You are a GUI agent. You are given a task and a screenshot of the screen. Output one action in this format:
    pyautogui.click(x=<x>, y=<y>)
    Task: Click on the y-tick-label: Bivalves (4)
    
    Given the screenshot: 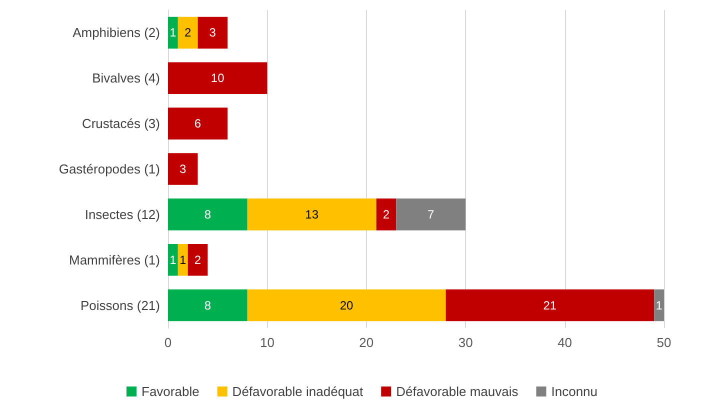 What is the action you would take?
    pyautogui.click(x=126, y=78)
    